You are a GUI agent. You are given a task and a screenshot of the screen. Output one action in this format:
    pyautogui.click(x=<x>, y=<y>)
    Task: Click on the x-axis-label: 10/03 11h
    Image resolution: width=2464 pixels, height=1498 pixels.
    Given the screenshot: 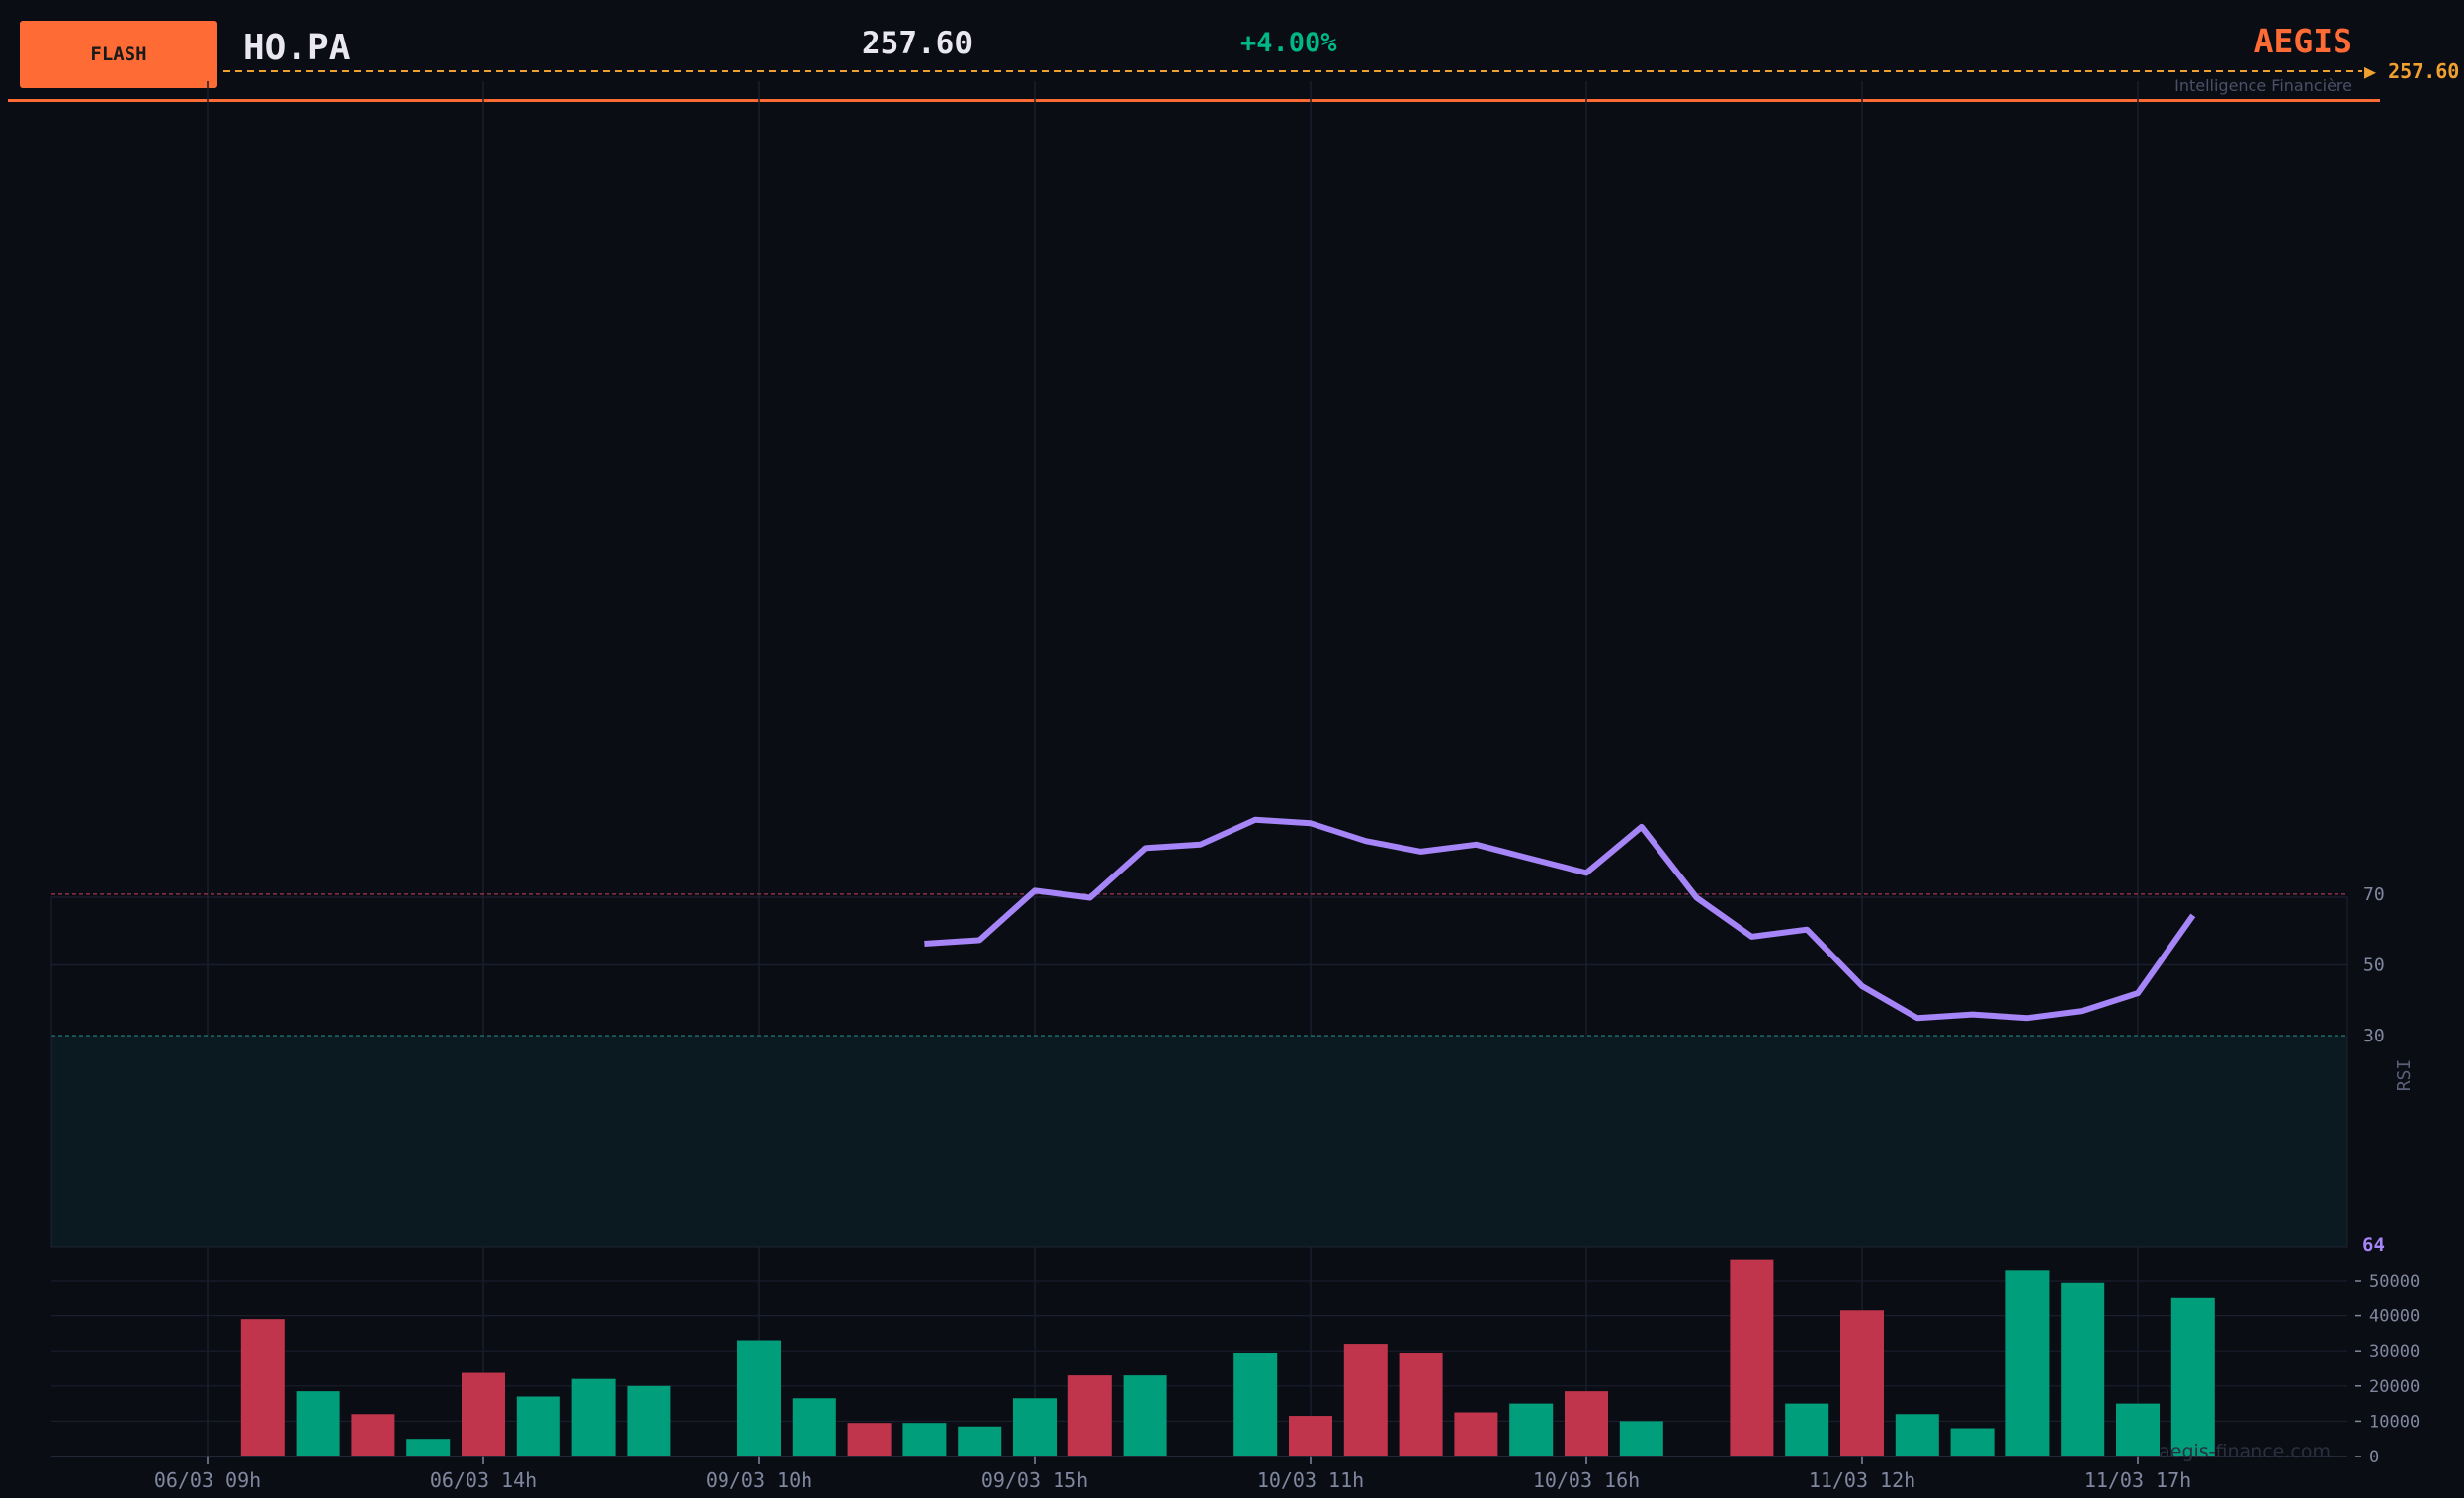 What is the action you would take?
    pyautogui.click(x=1311, y=1480)
    